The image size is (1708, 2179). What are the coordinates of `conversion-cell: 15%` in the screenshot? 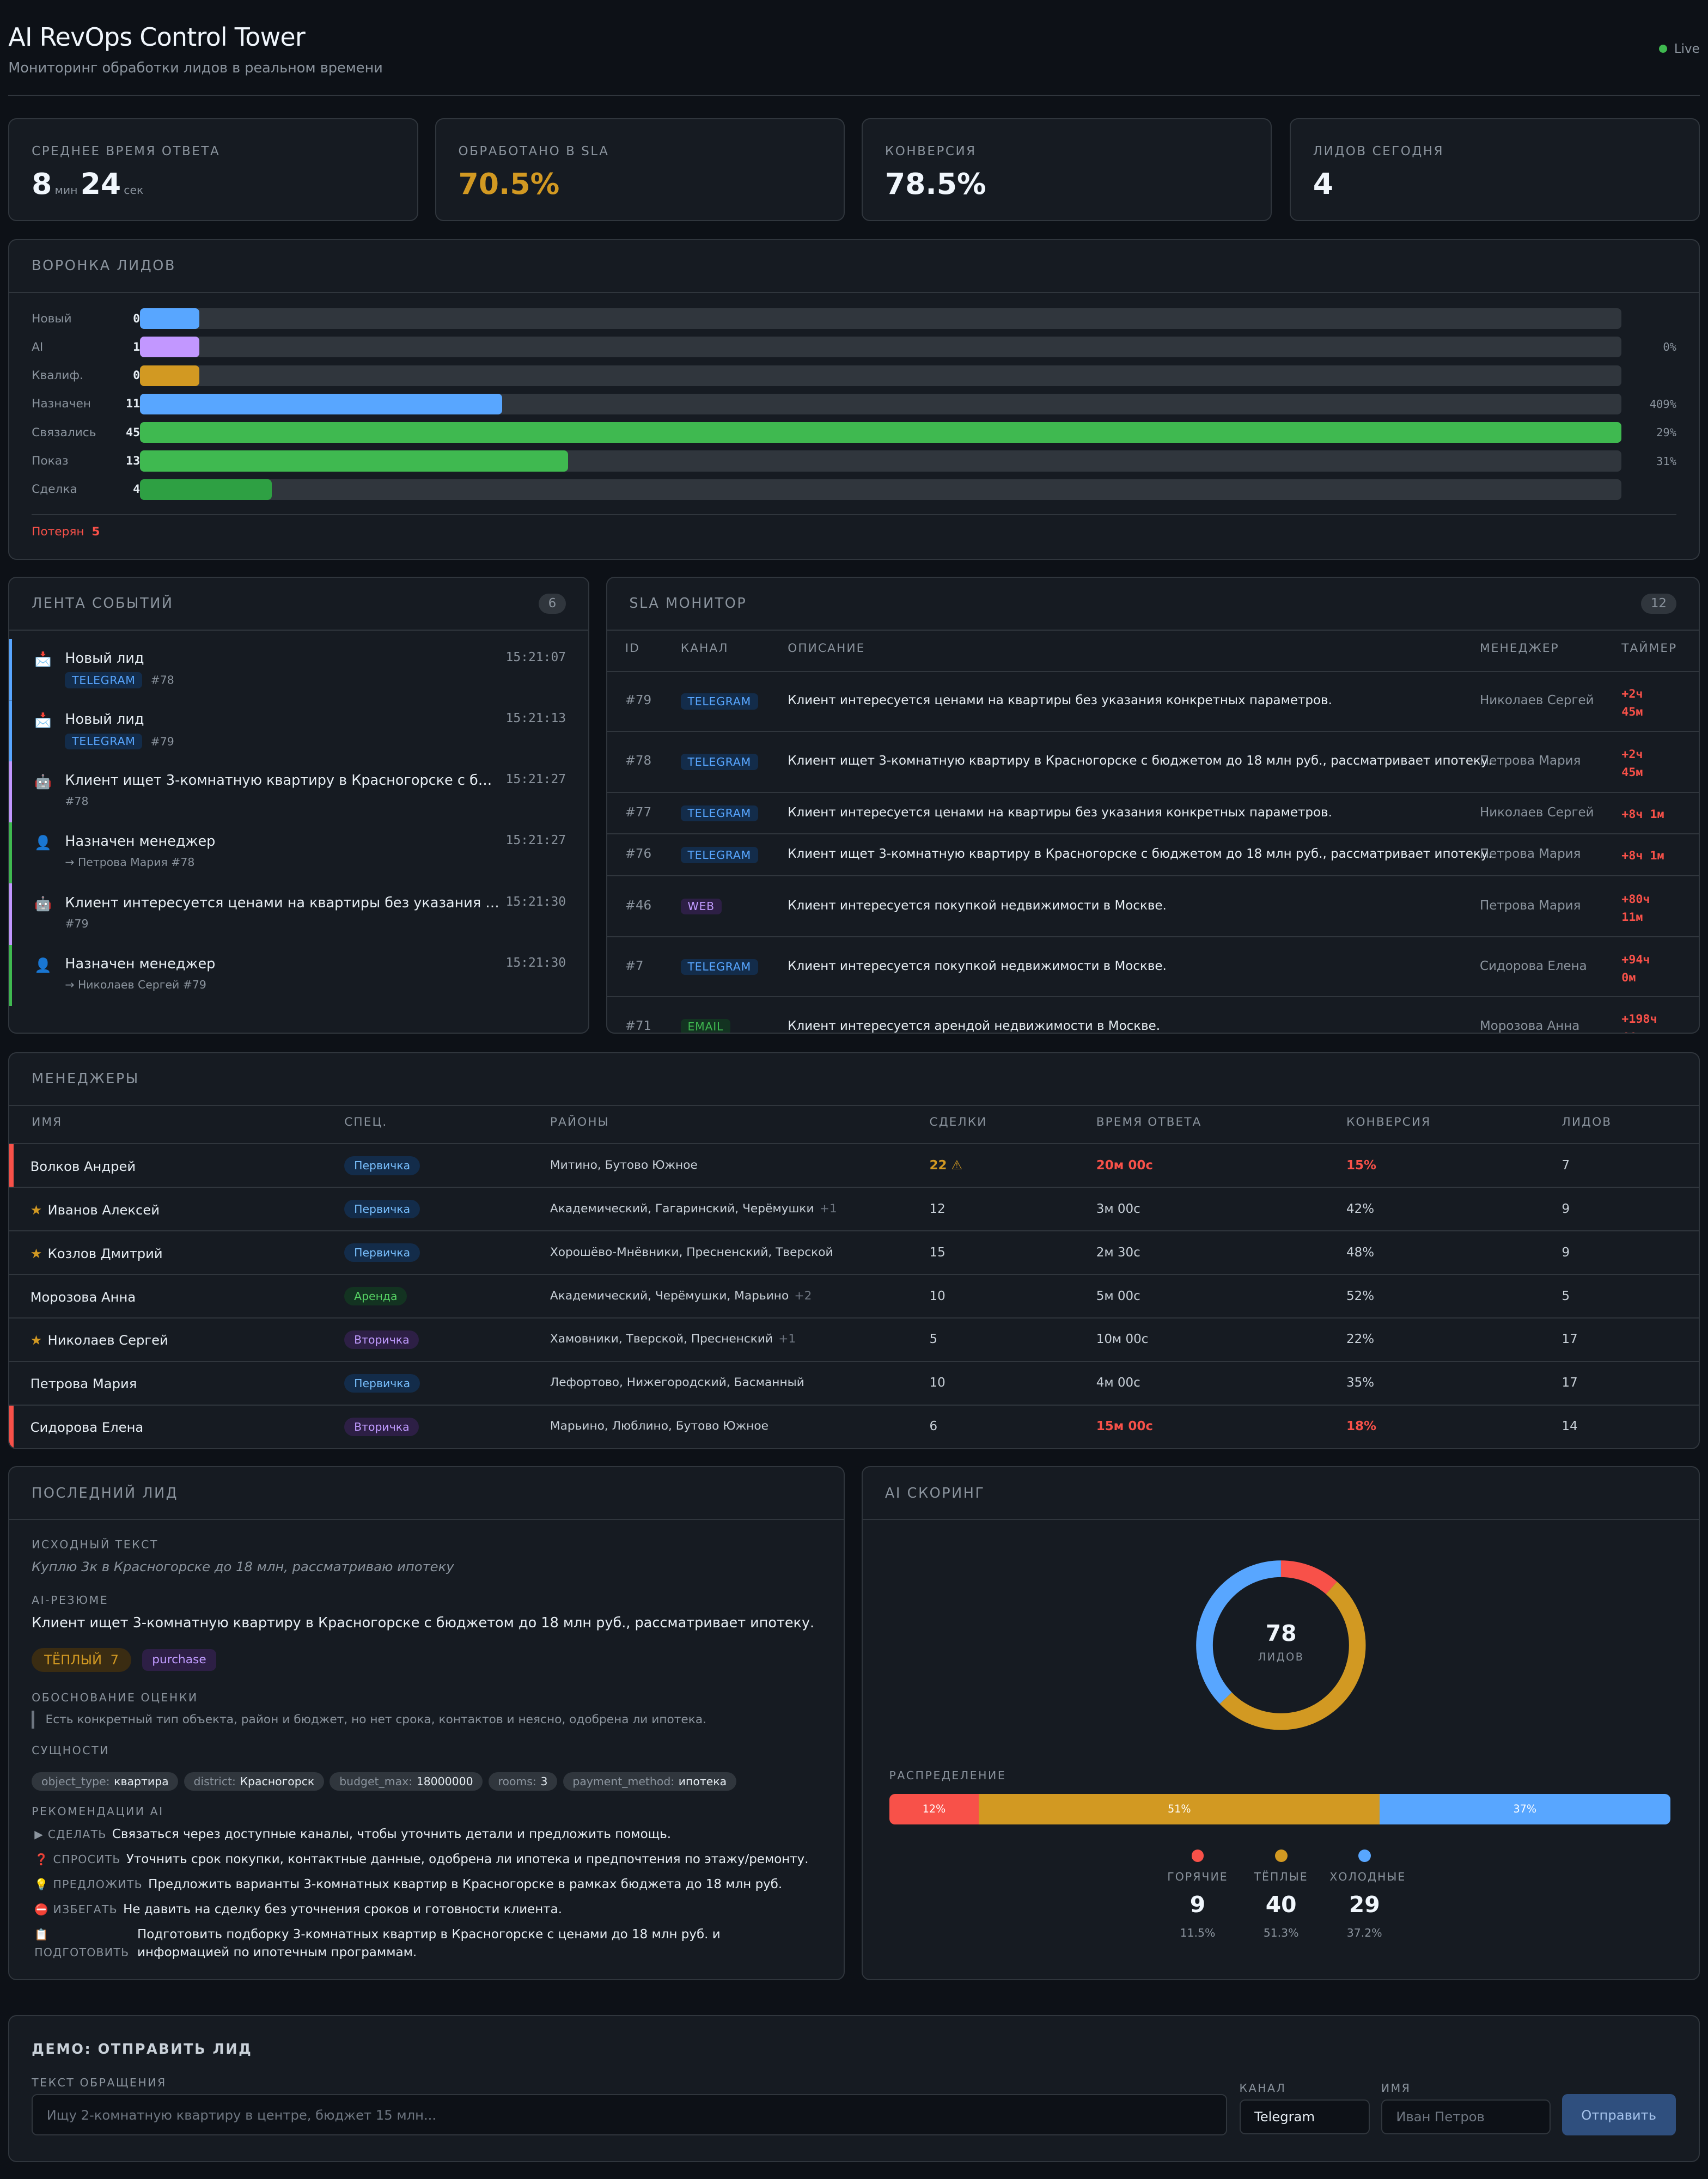 It's located at (1361, 1166).